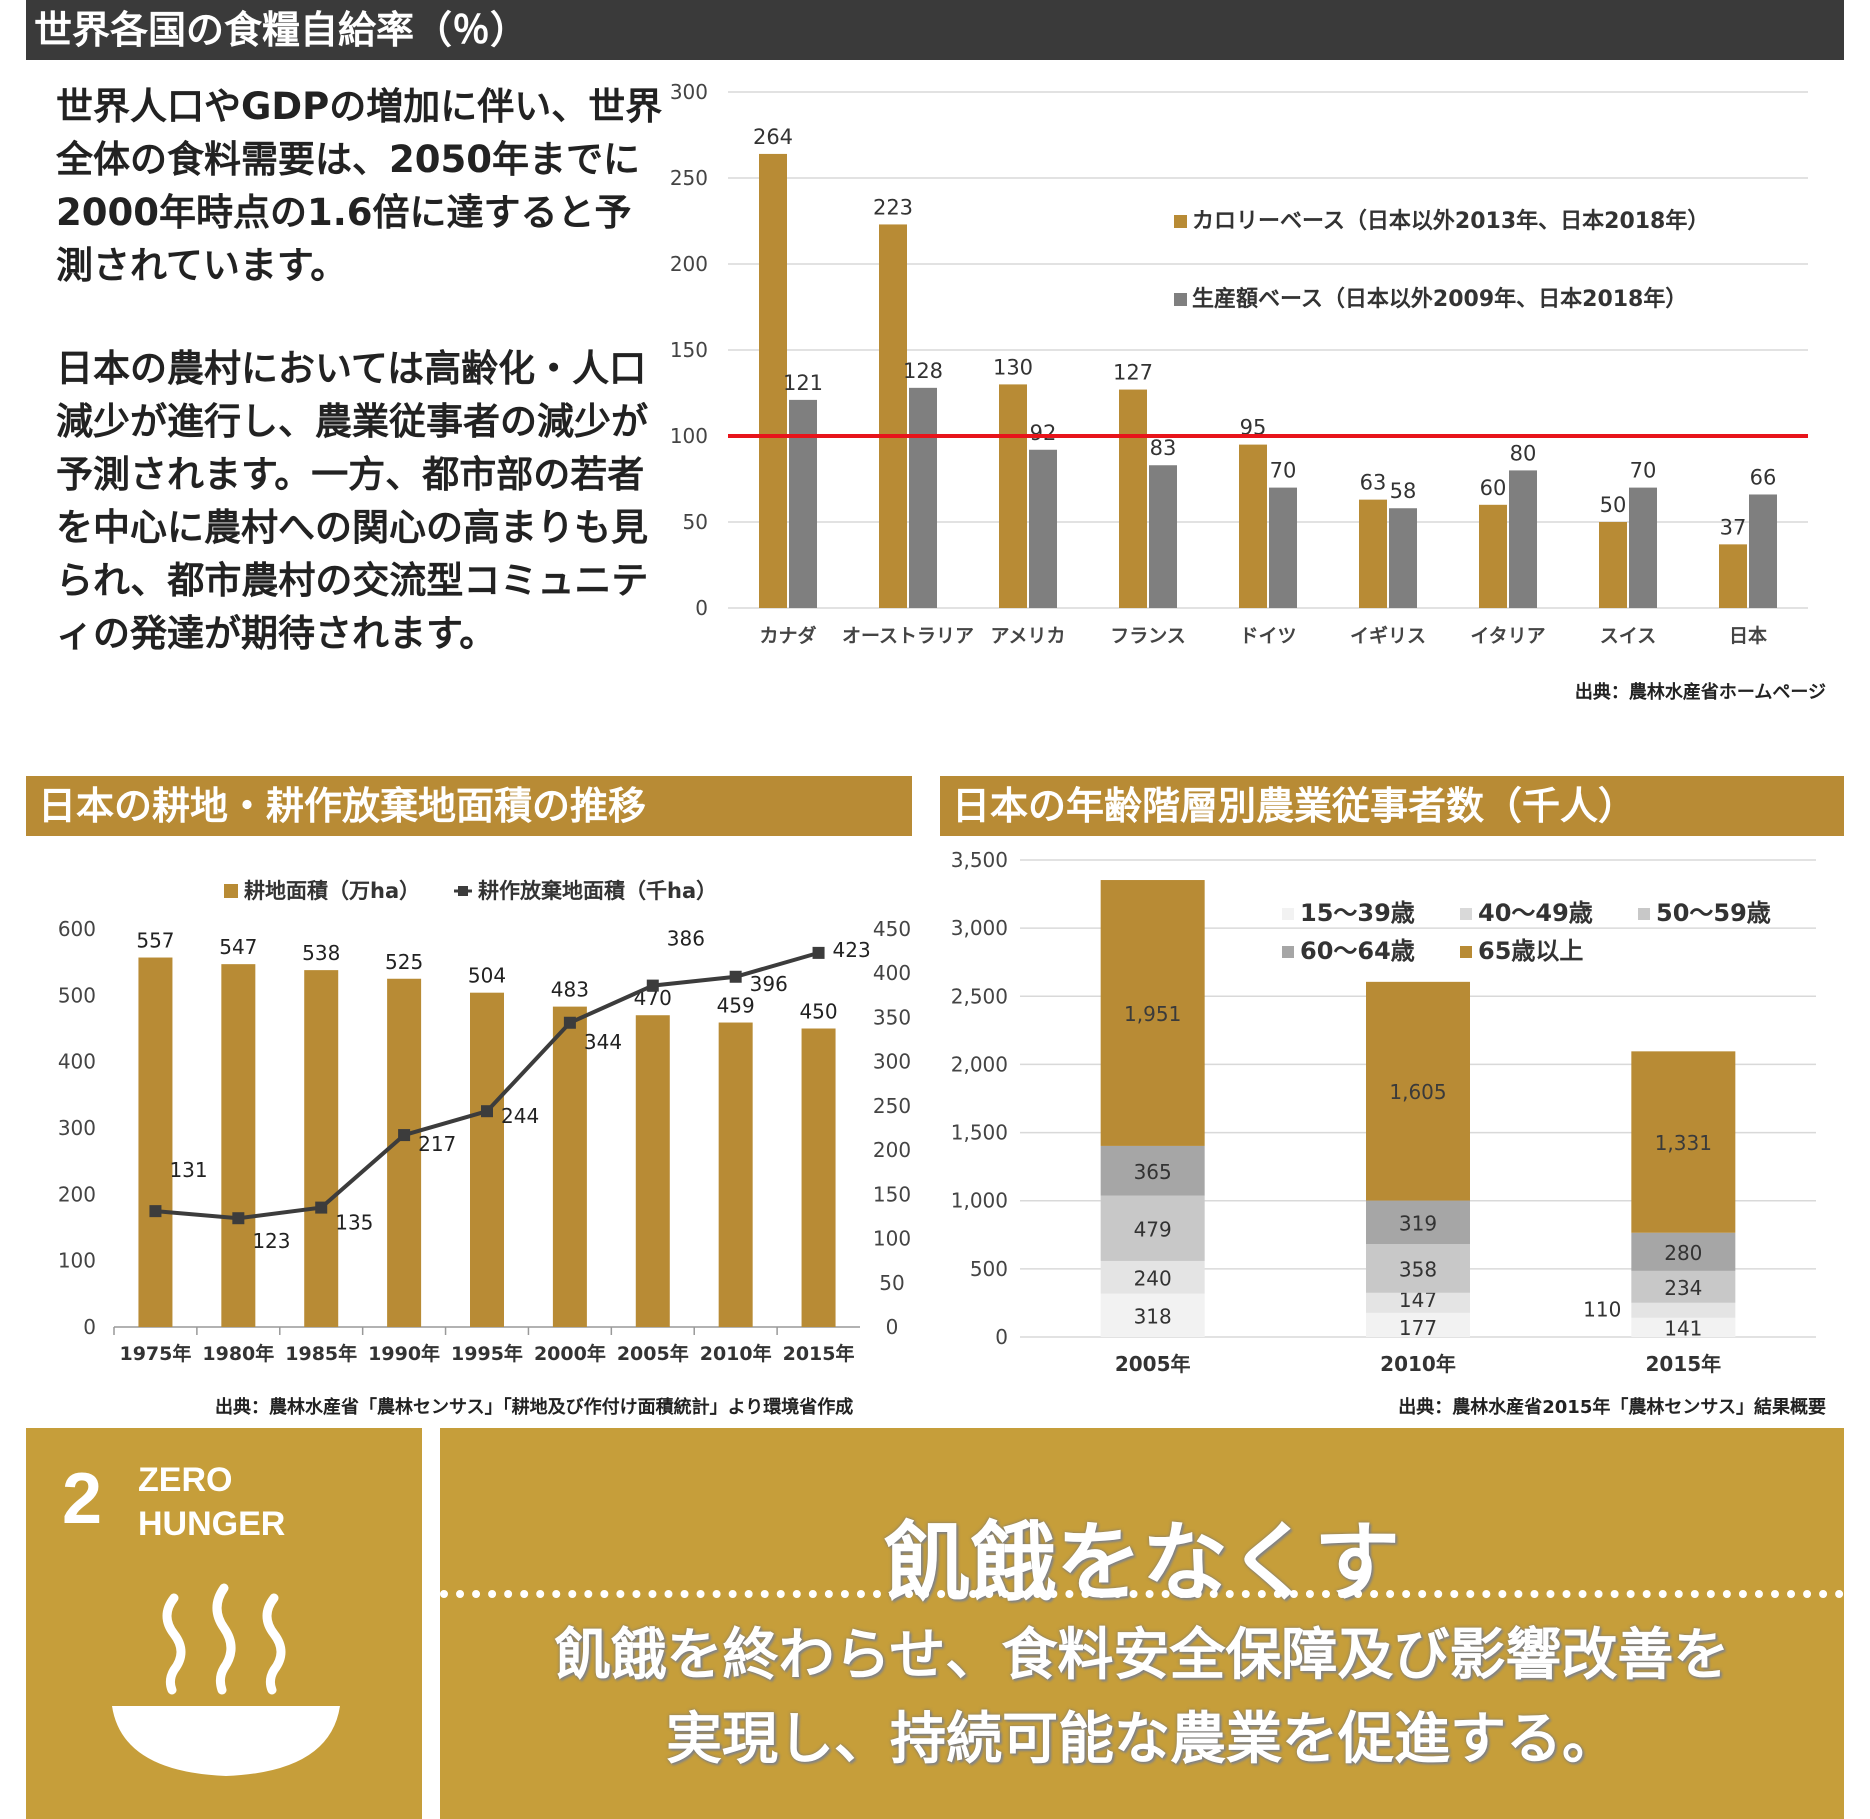 This screenshot has width=1870, height=1819. I want to click on y-tick-label-right: 450, so click(892, 929).